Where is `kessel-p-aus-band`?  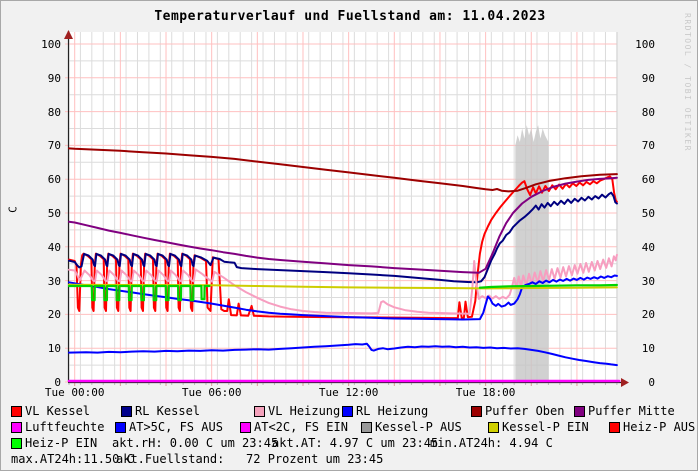 kessel-p-aus-band is located at coordinates (532, 254).